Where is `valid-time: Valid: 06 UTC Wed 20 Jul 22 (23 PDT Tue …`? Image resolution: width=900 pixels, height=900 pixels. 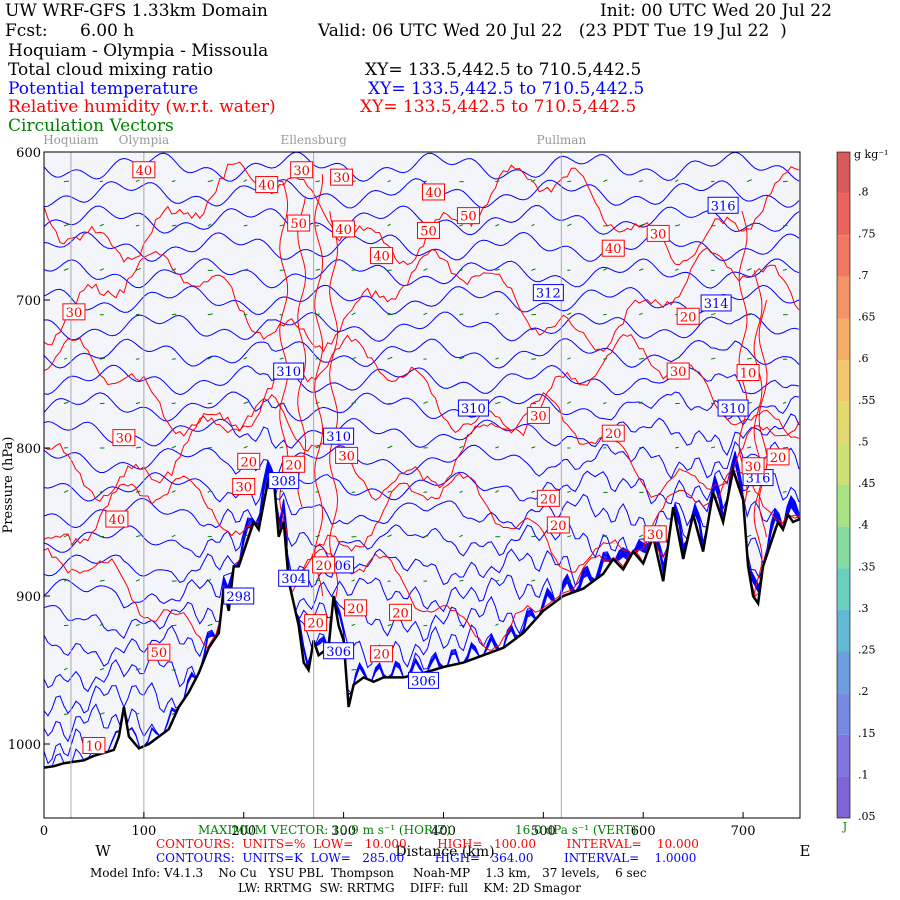
valid-time: Valid: 06 UTC Wed 20 Jul 22 (23 PDT Tue … is located at coordinates (552, 31).